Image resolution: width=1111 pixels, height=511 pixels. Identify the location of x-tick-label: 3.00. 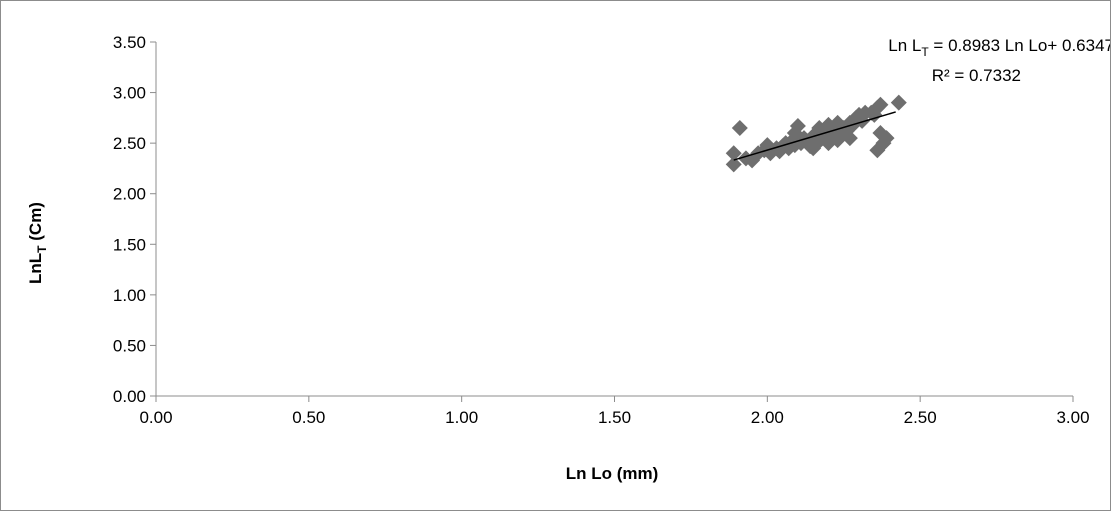
(1072, 417).